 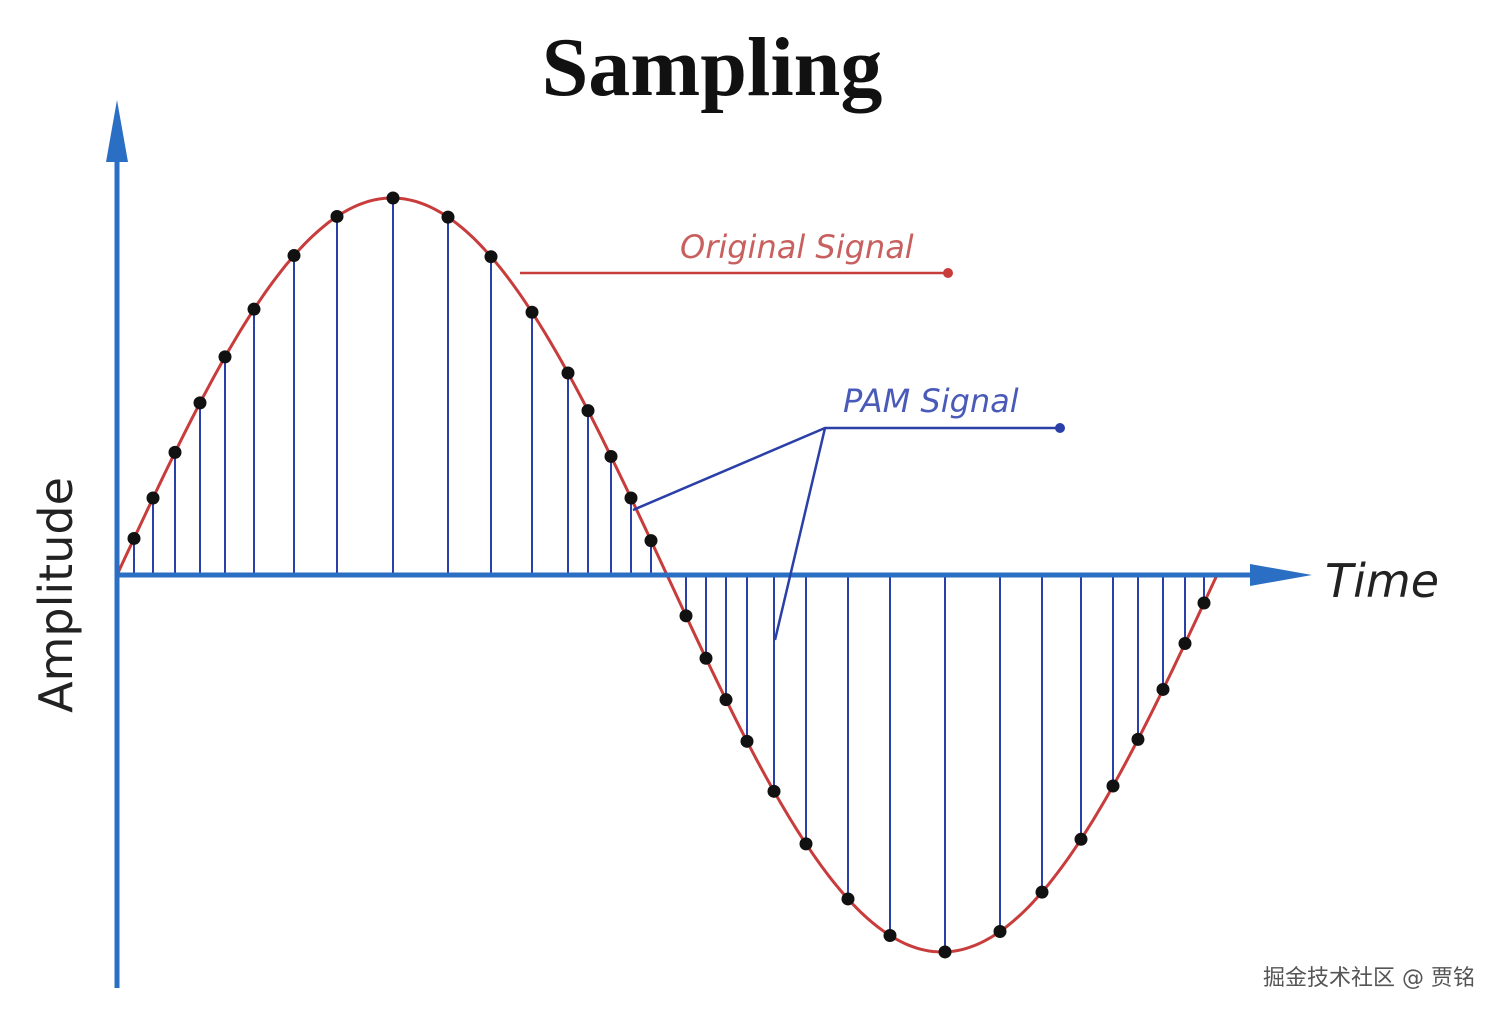 What do you see at coordinates (1281, 575) in the screenshot?
I see `x-axis-arrow` at bounding box center [1281, 575].